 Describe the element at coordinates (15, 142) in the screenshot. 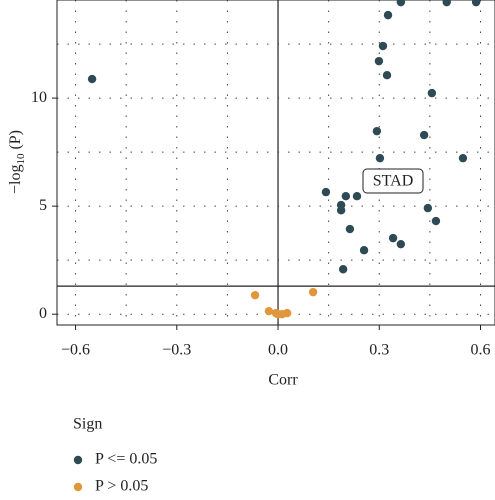

I see `y-label-suffix: (P)` at that location.